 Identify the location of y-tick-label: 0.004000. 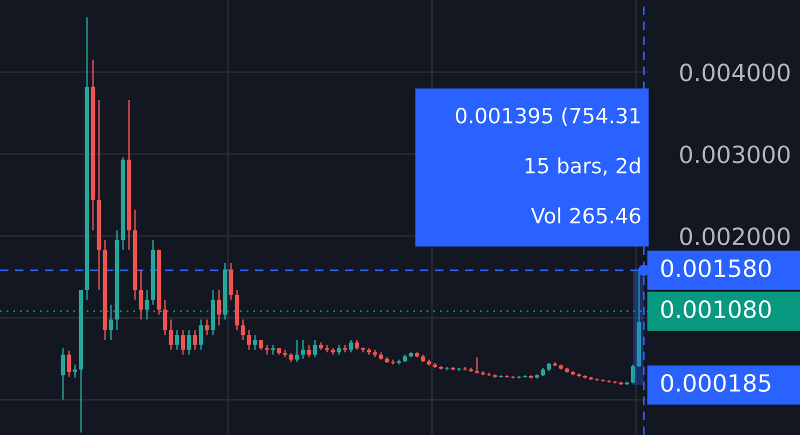
(735, 73).